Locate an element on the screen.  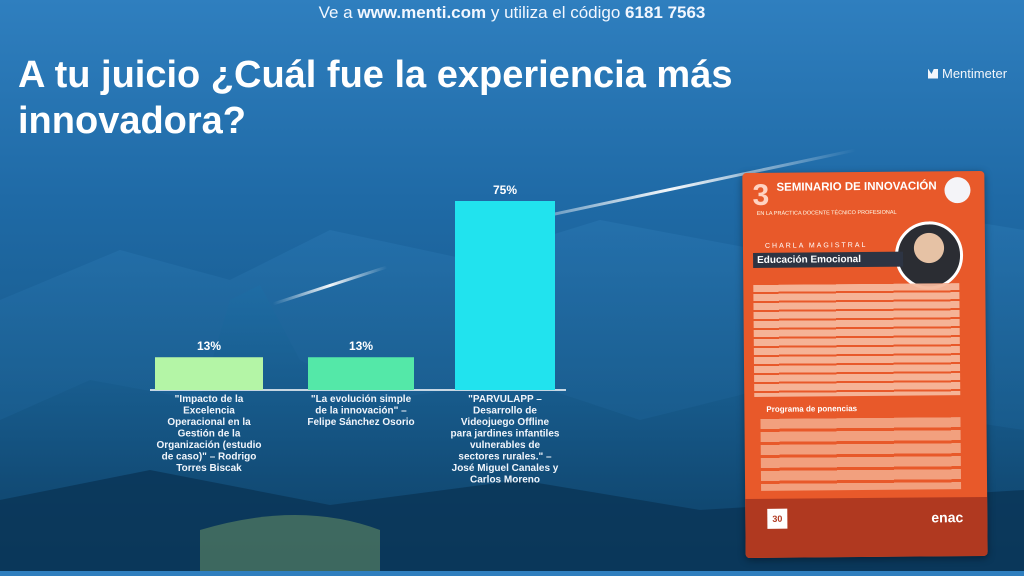
poster-schedule-table is located at coordinates (857, 340).